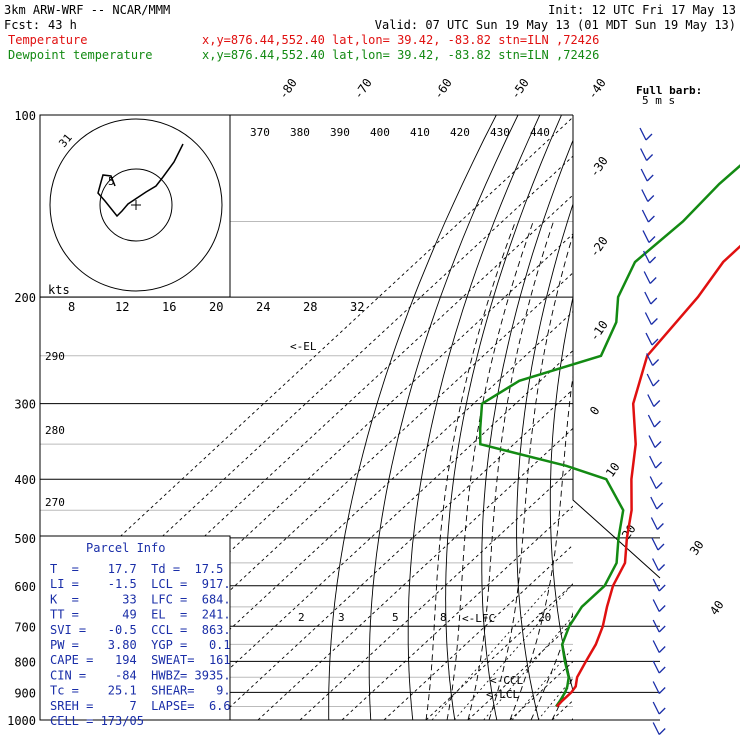 The image size is (740, 740). What do you see at coordinates (25, 587) in the screenshot?
I see `pressure-label-600: 600` at bounding box center [25, 587].